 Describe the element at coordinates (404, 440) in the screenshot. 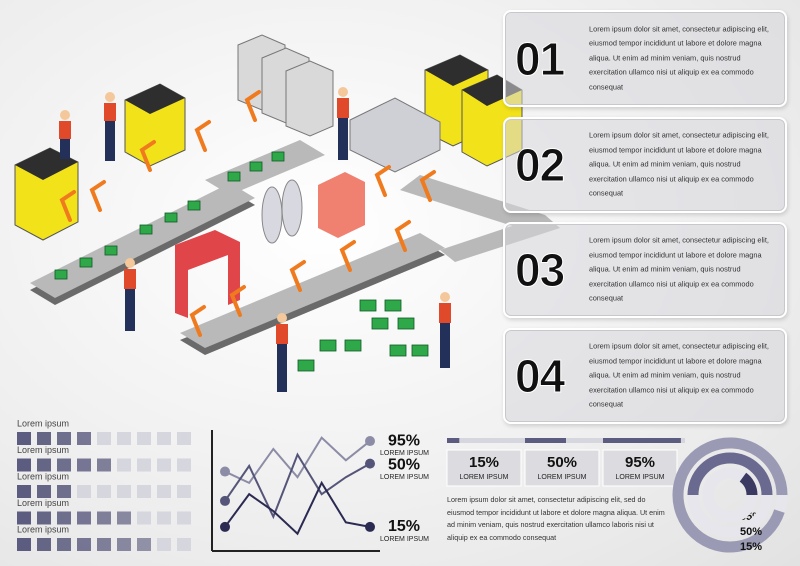

I see `end-label: 95%` at that location.